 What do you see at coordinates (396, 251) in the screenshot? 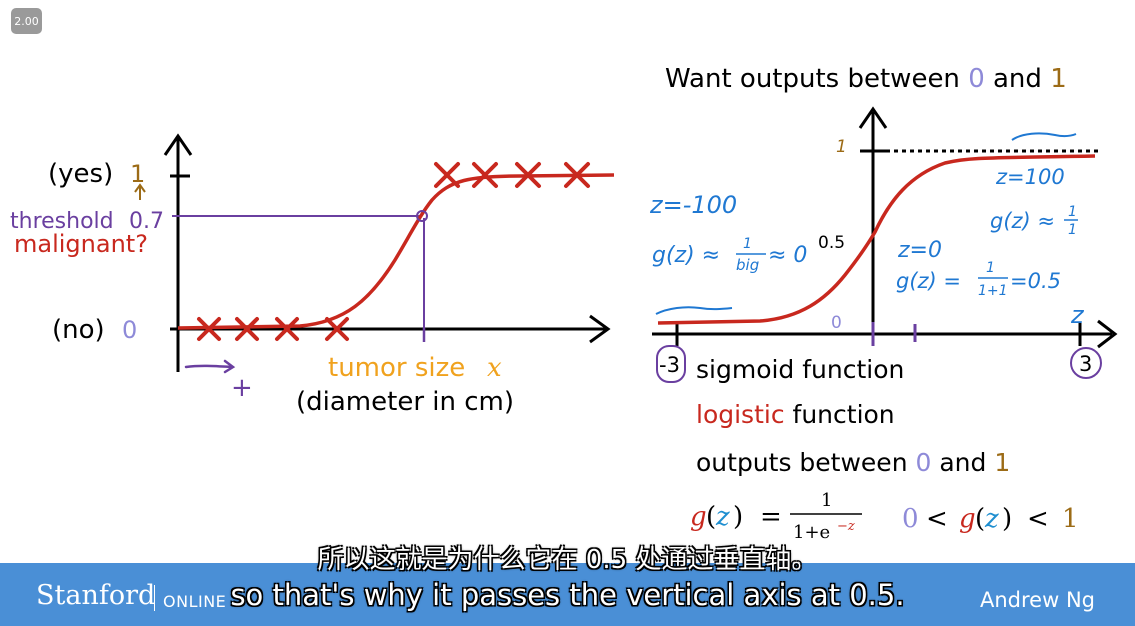
I see `left-sigmoid-curve` at bounding box center [396, 251].